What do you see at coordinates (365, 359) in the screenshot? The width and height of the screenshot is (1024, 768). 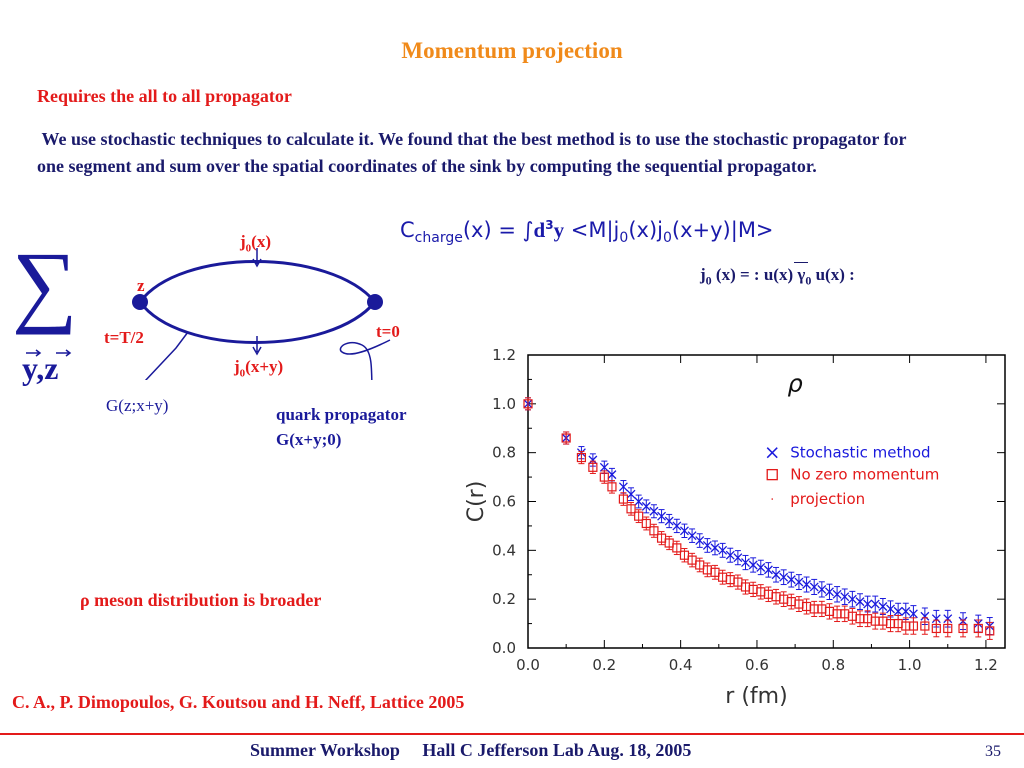 I see `right-pointer` at bounding box center [365, 359].